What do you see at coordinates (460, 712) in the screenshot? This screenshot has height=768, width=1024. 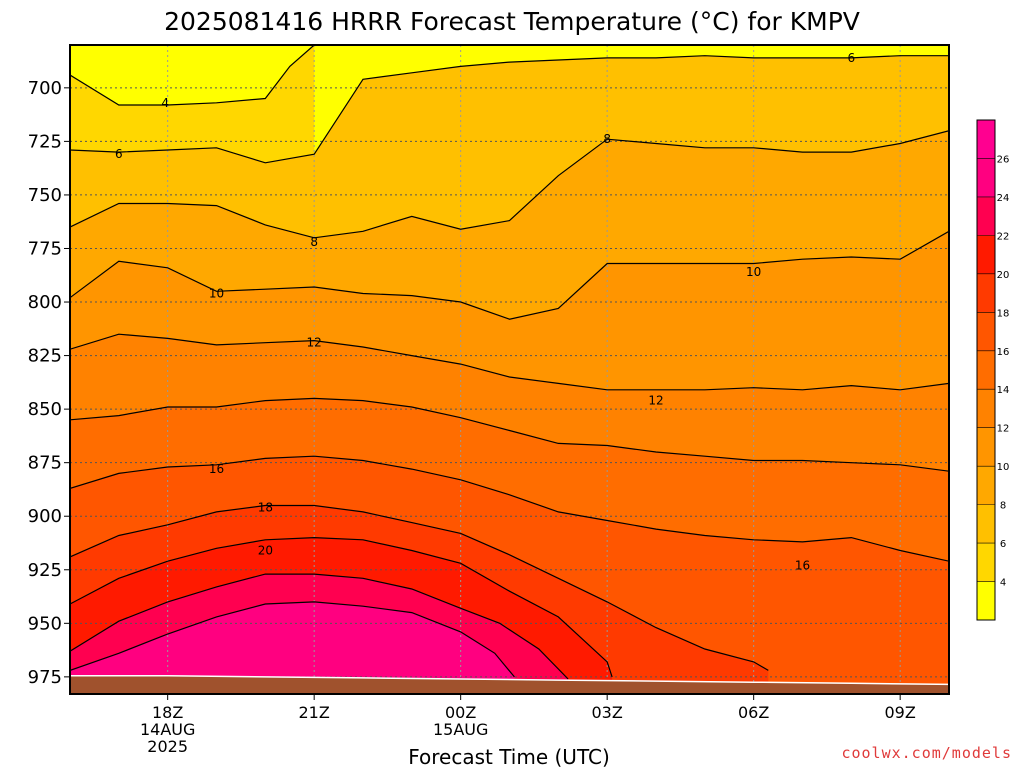 I see `x-tick-label: 00Z` at bounding box center [460, 712].